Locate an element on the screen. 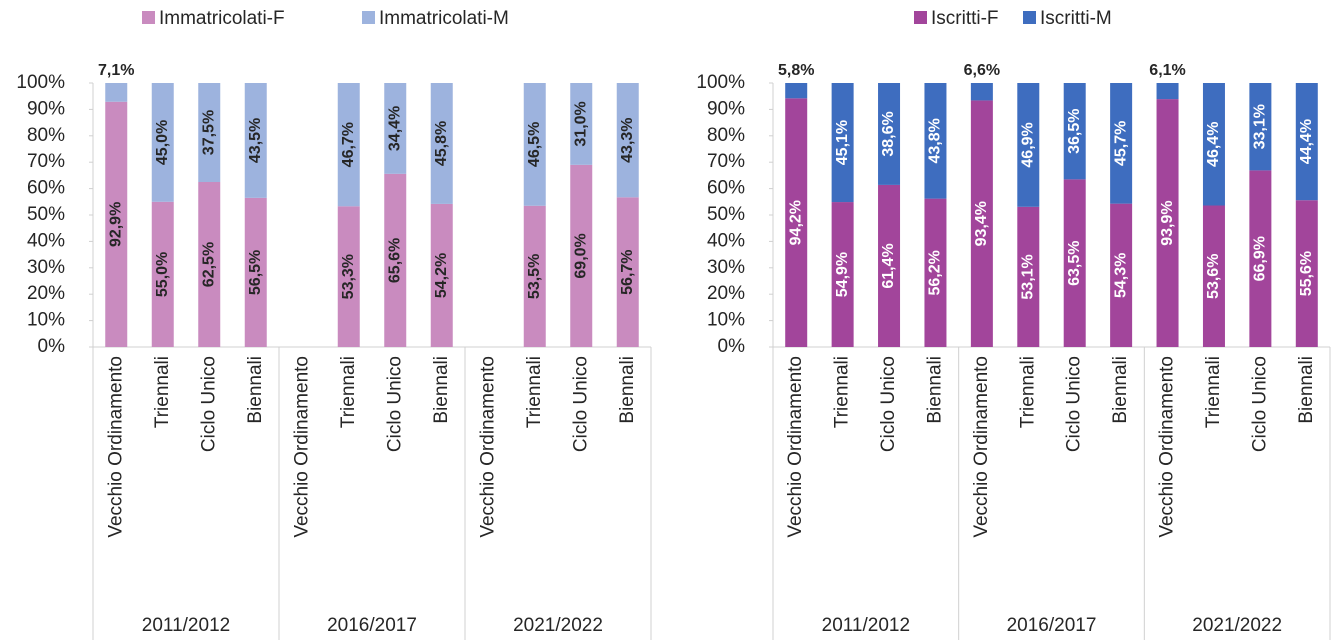 The image size is (1331, 640). y-tick-label: 10% is located at coordinates (726, 320).